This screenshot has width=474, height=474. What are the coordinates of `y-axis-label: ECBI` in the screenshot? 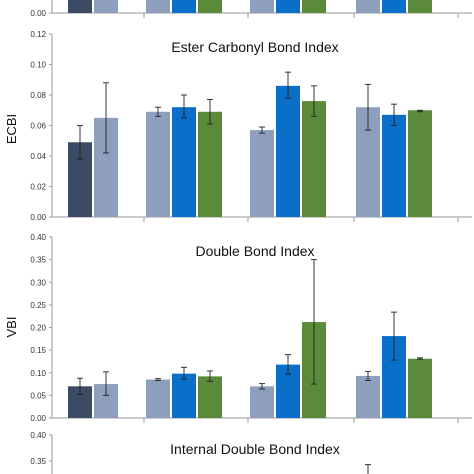 It's located at (11, 129).